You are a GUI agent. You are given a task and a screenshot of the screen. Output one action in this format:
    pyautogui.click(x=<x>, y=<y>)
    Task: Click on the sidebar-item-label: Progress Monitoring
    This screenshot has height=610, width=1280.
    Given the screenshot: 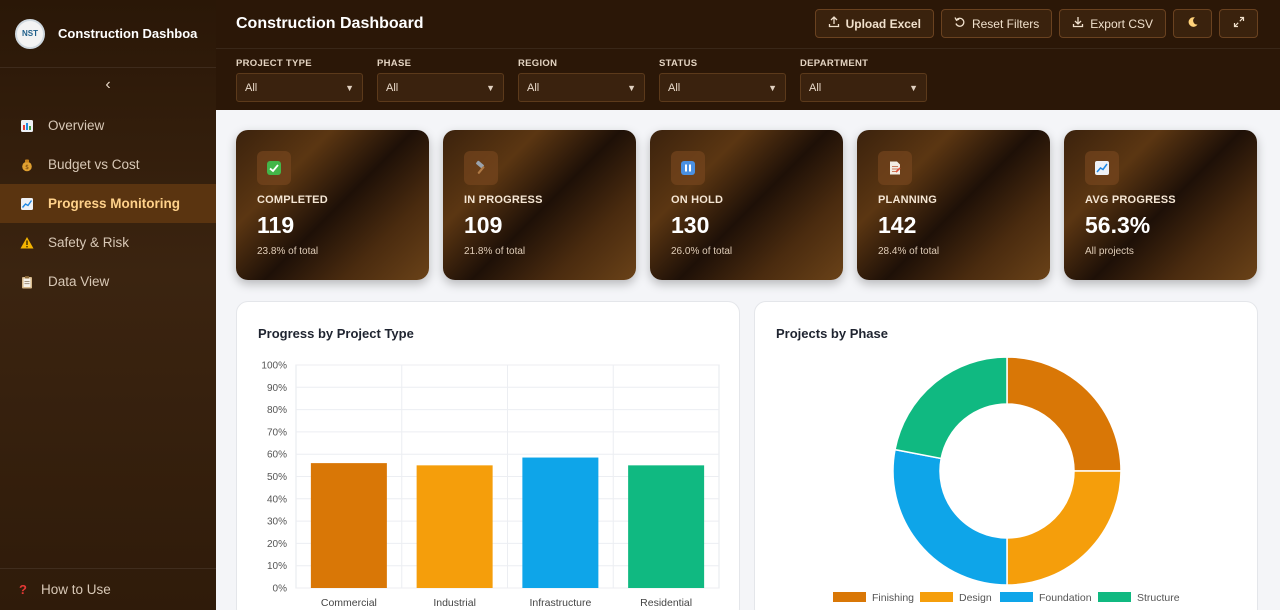 What is the action you would take?
    pyautogui.click(x=114, y=203)
    